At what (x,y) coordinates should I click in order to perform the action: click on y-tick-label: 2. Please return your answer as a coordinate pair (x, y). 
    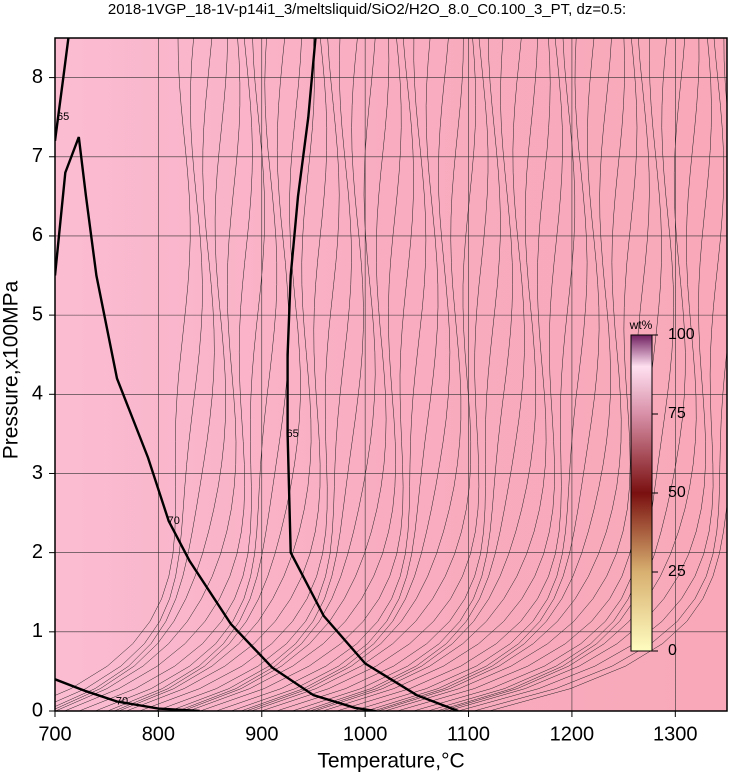
    Looking at the image, I should click on (37, 552).